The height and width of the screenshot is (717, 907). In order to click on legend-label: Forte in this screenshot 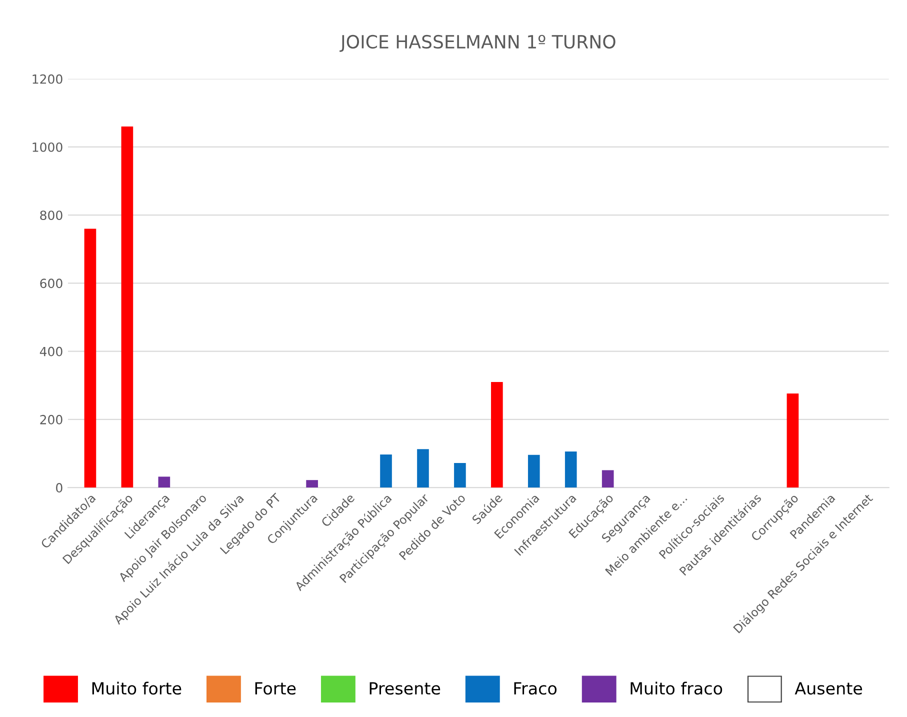, I will do `click(275, 688)`.